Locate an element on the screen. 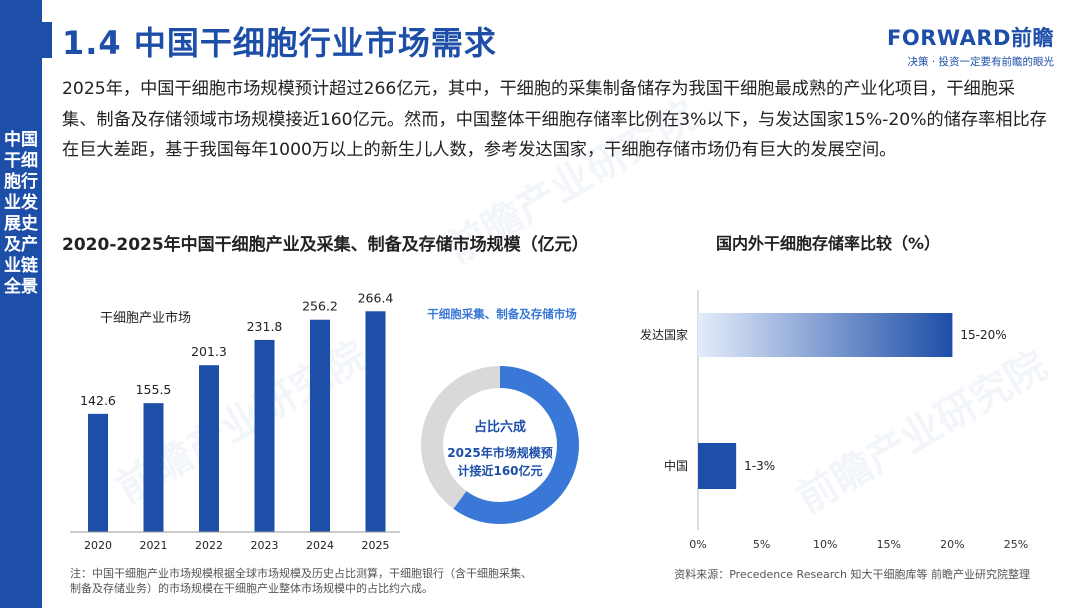 This screenshot has width=1080, height=608. x-tick-label: 20% is located at coordinates (952, 544).